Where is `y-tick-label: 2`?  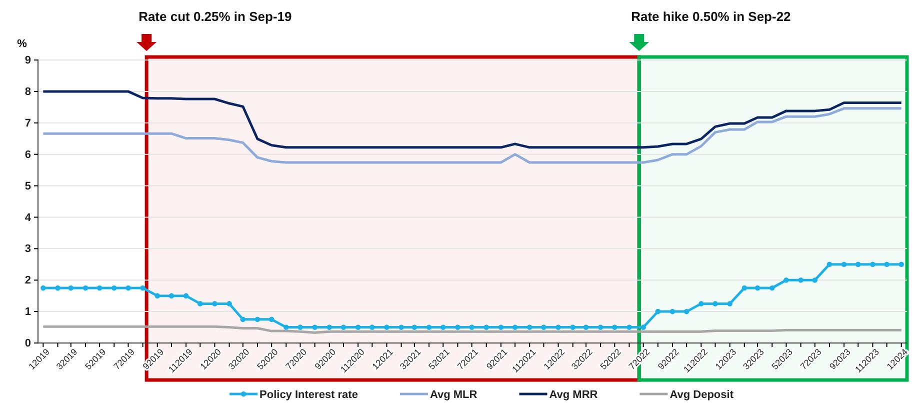
y-tick-label: 2 is located at coordinates (27, 280).